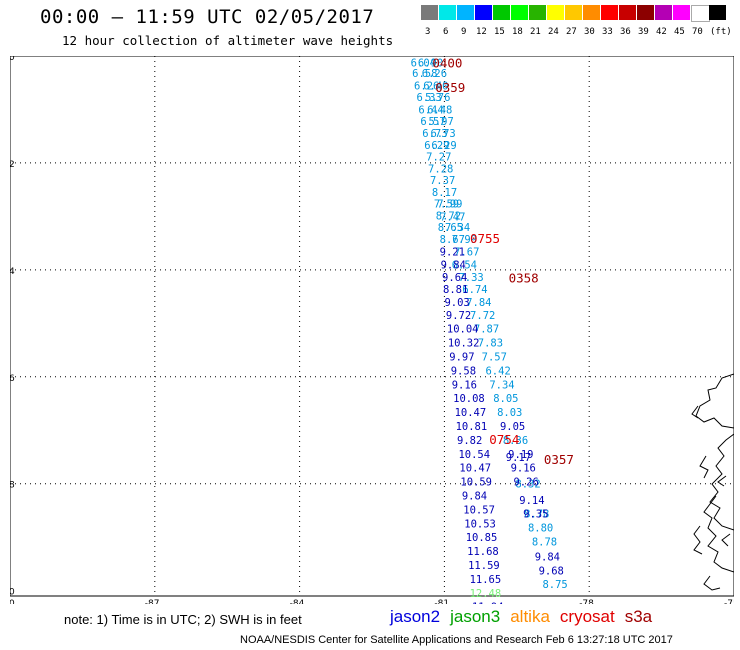 Image resolution: width=740 pixels, height=650 pixels. Describe the element at coordinates (607, 32) in the screenshot. I see `colorbar-label: 33` at that location.